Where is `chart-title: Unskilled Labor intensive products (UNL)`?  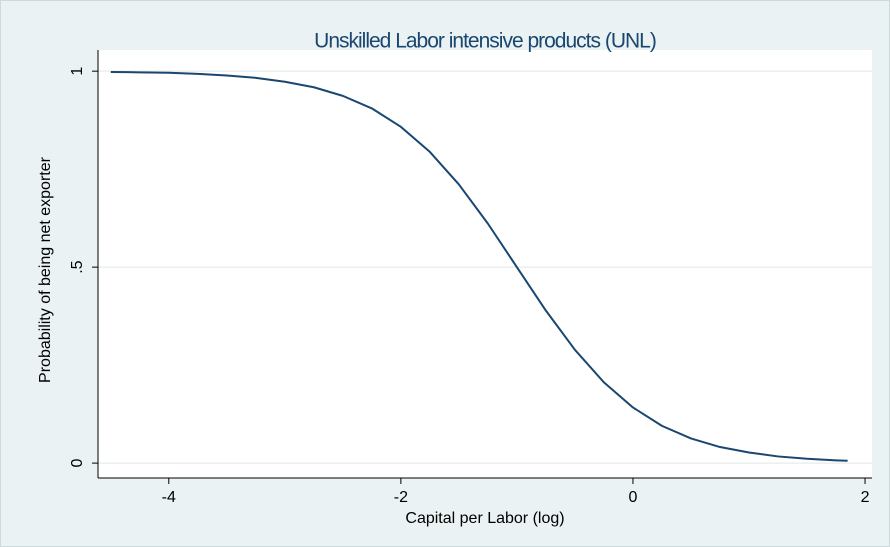
chart-title: Unskilled Labor intensive products (UNL) is located at coordinates (485, 41).